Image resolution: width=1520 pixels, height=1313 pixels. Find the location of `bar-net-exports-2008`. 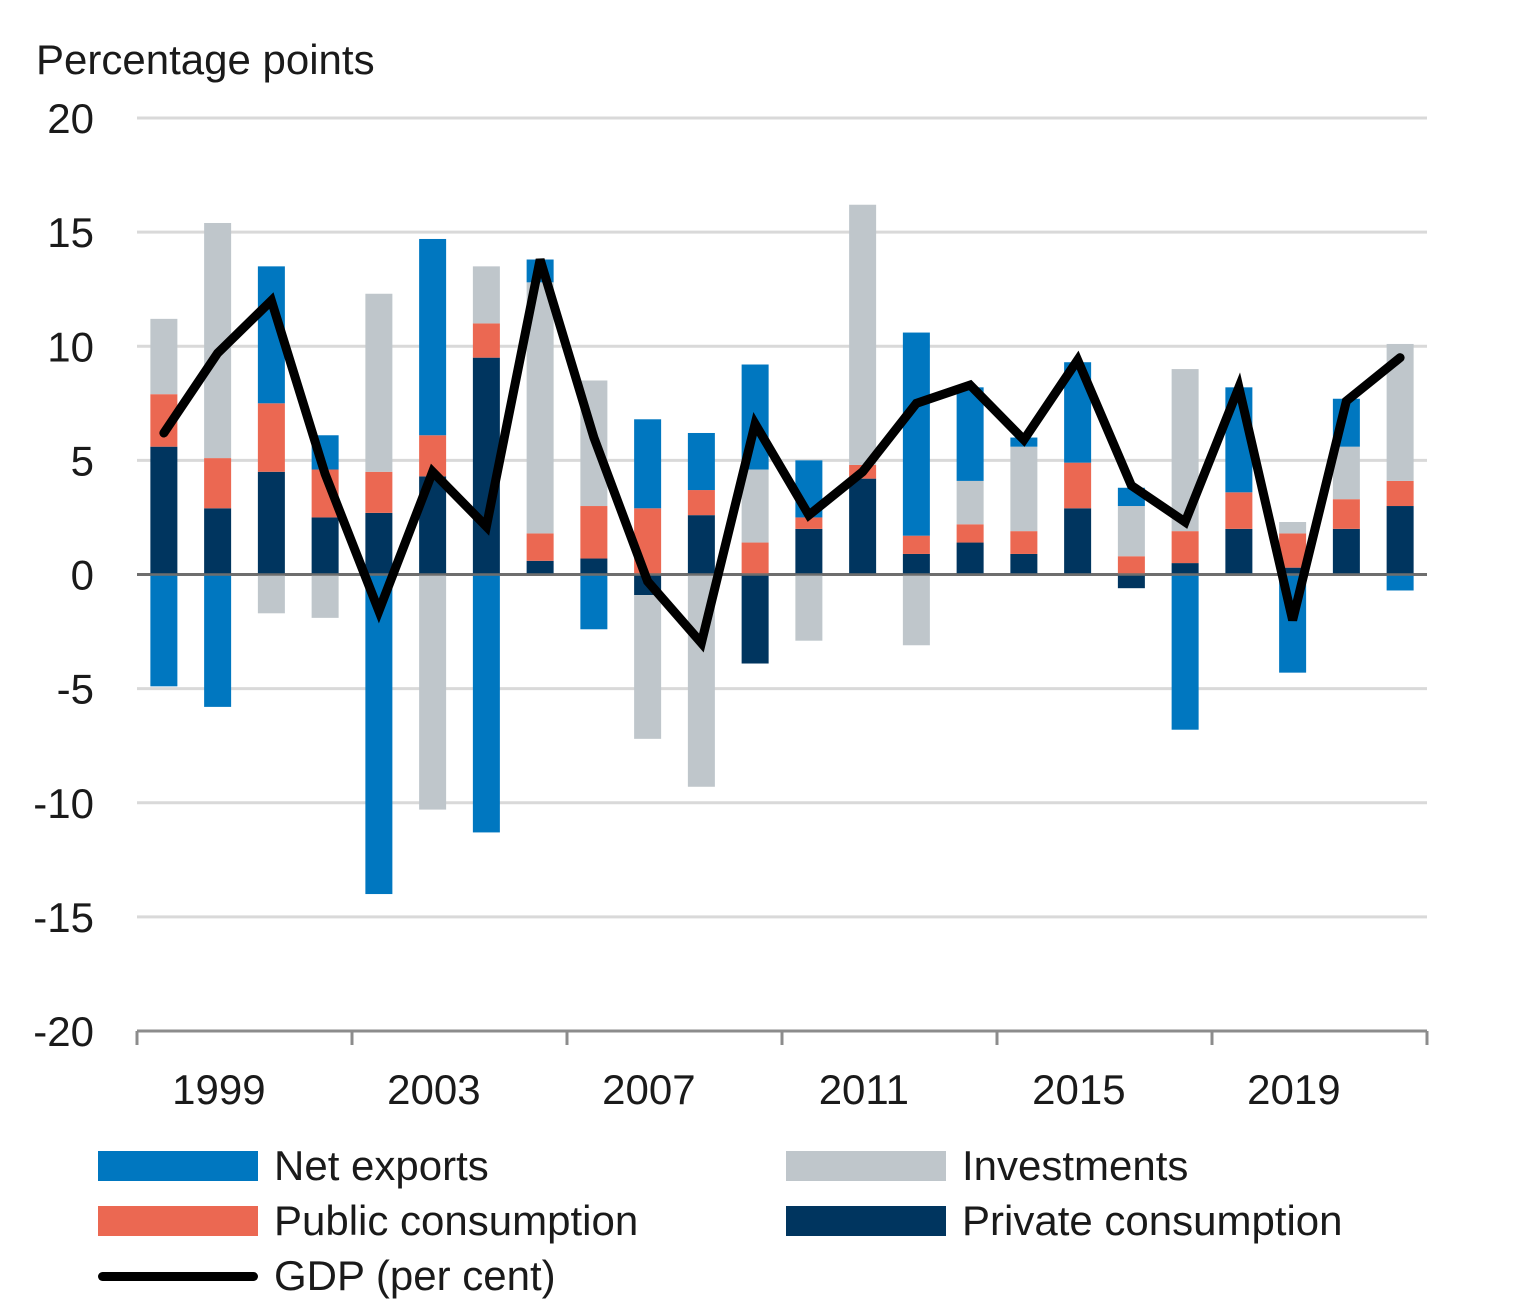

bar-net-exports-2008 is located at coordinates (648, 464).